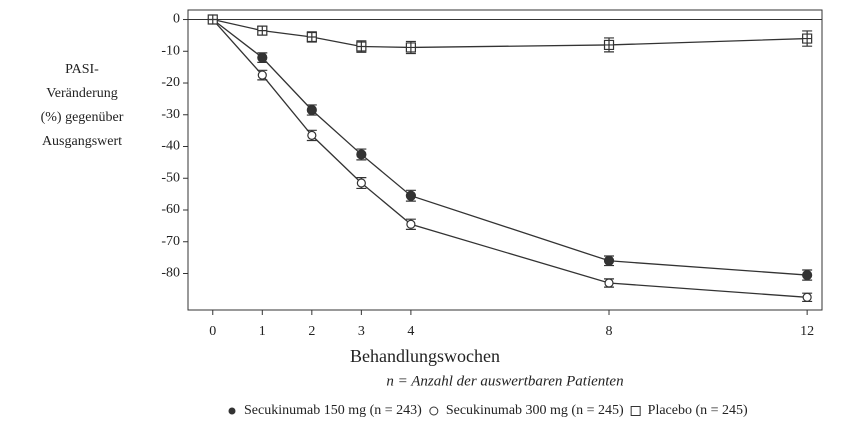  Describe the element at coordinates (170, 209) in the screenshot. I see `y-tick-label: -60` at that location.